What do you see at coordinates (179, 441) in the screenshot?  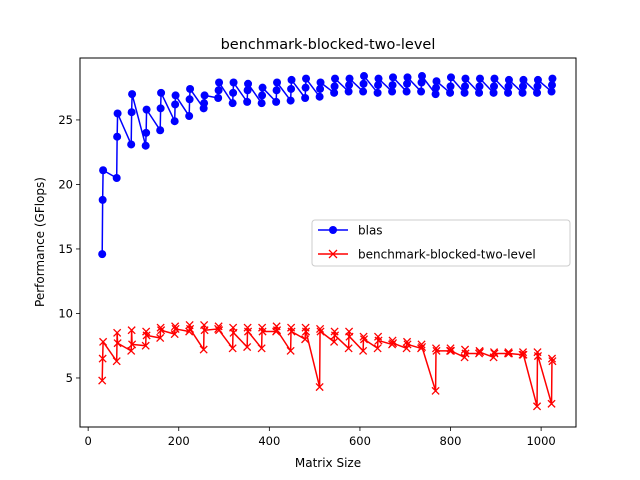 I see `x-tick-label: 200` at bounding box center [179, 441].